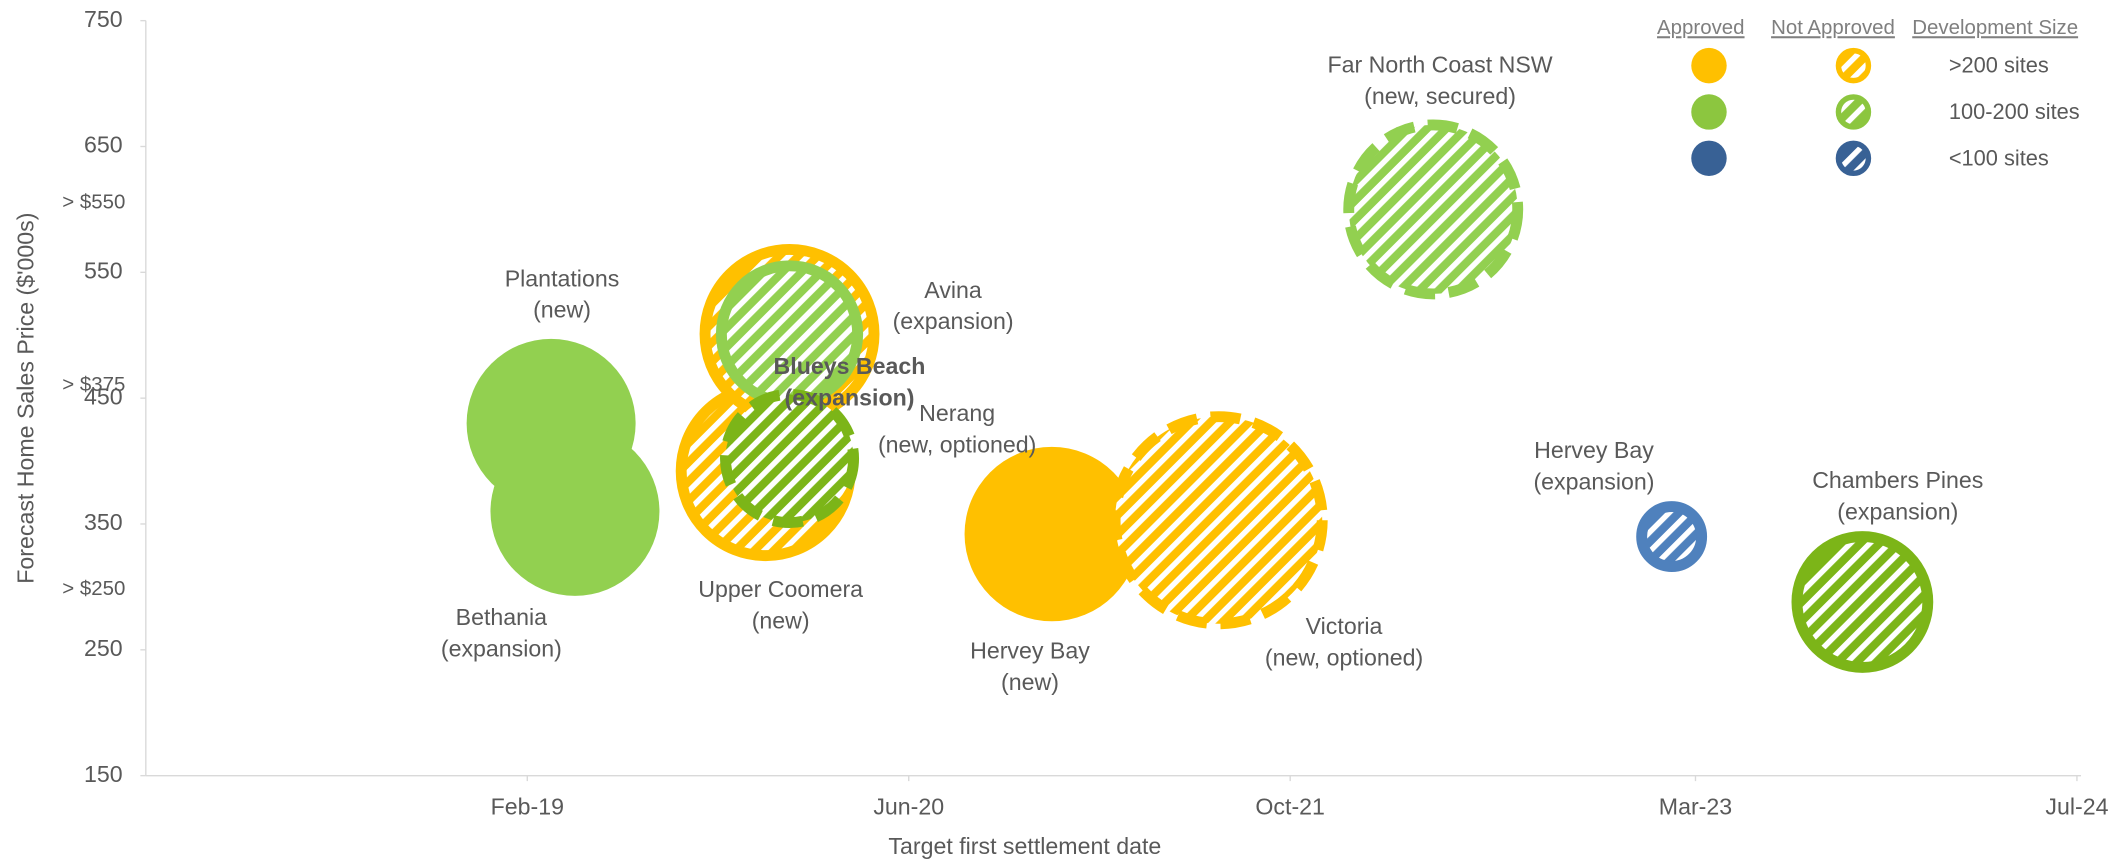 The height and width of the screenshot is (859, 2126). I want to click on y-axis-title: Forecast Home Sales Price ($'000s), so click(25, 398).